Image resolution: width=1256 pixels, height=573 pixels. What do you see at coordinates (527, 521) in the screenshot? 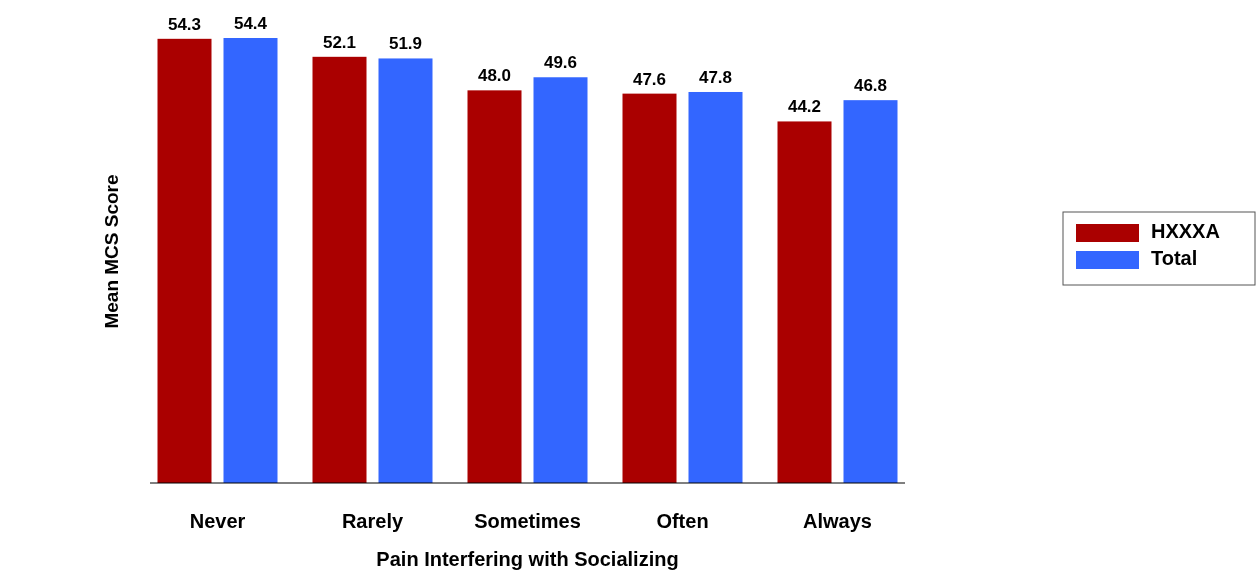
I see `x-tick-label: Sometimes` at bounding box center [527, 521].